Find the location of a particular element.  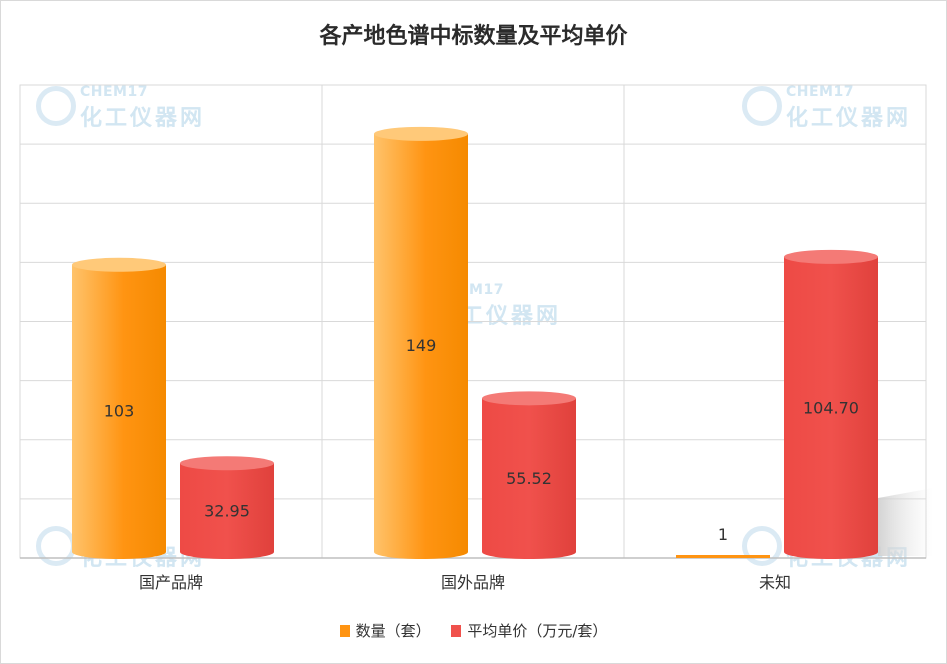

legend-swatch-quantity is located at coordinates (344, 630).